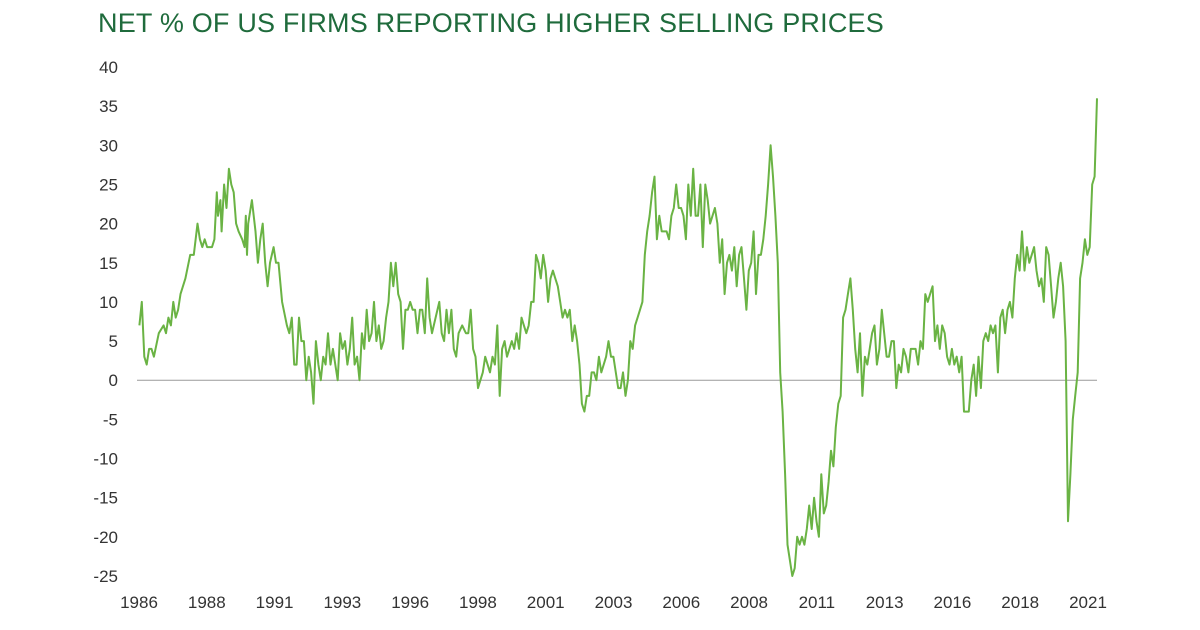 Image resolution: width=1200 pixels, height=630 pixels. What do you see at coordinates (105, 322) in the screenshot?
I see `y-axis: 40 35 30 25 20 15 10 5 0 -5 -10 -15 -20 -25` at bounding box center [105, 322].